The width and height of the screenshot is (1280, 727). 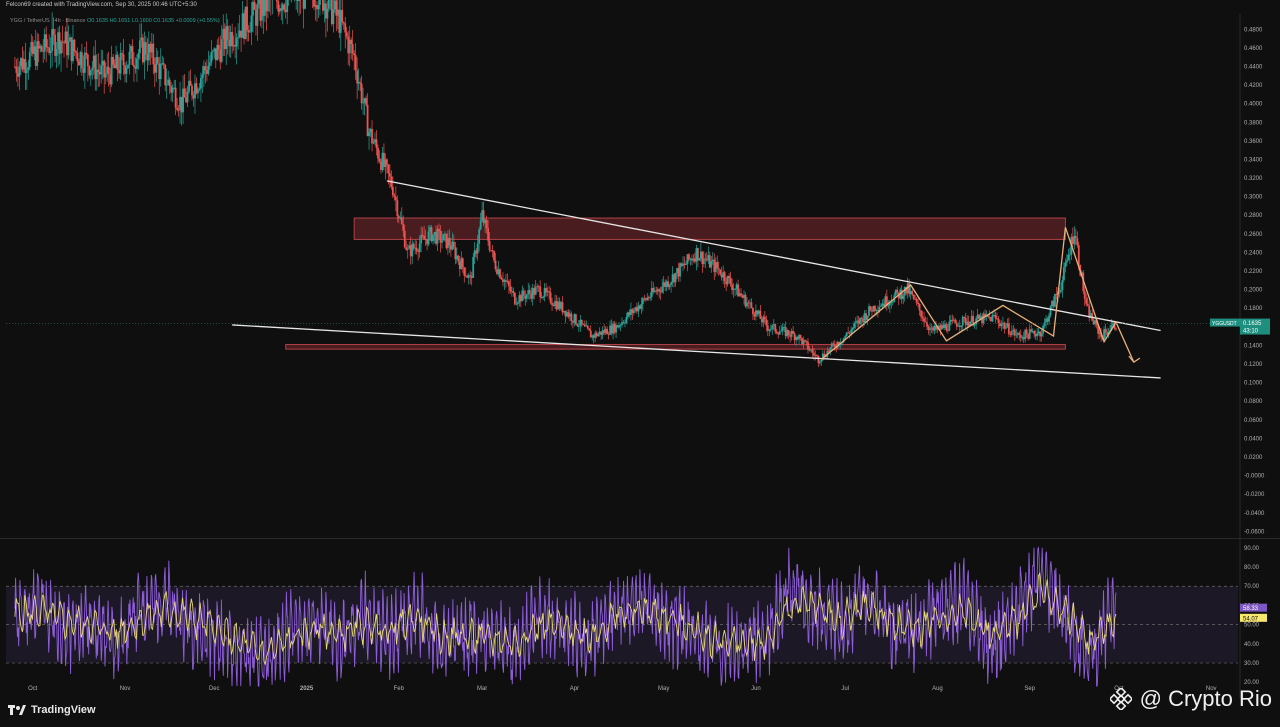 I want to click on rsi-value-tag, so click(x=1253, y=607).